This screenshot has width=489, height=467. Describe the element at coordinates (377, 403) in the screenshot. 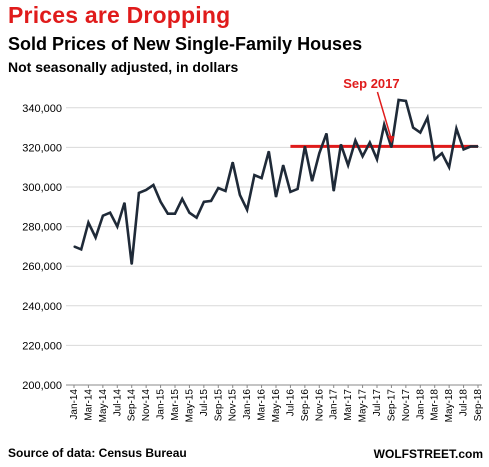

I see `x-tick-label: Jul-17` at that location.